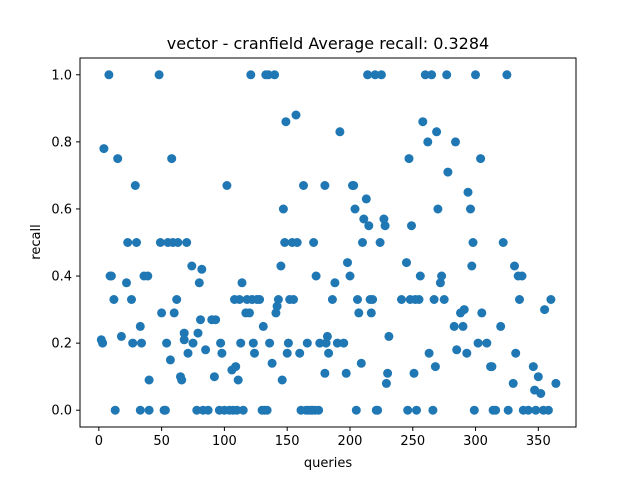  What do you see at coordinates (61, 209) in the screenshot?
I see `y-tick-label-3: 0.6` at bounding box center [61, 209].